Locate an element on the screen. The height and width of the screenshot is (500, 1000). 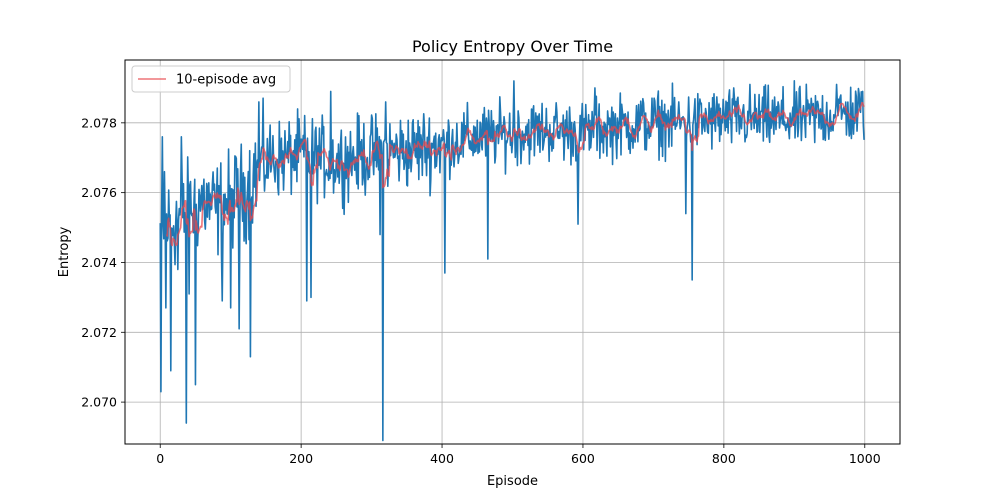
x-axis-label: Episode is located at coordinates (512, 481).